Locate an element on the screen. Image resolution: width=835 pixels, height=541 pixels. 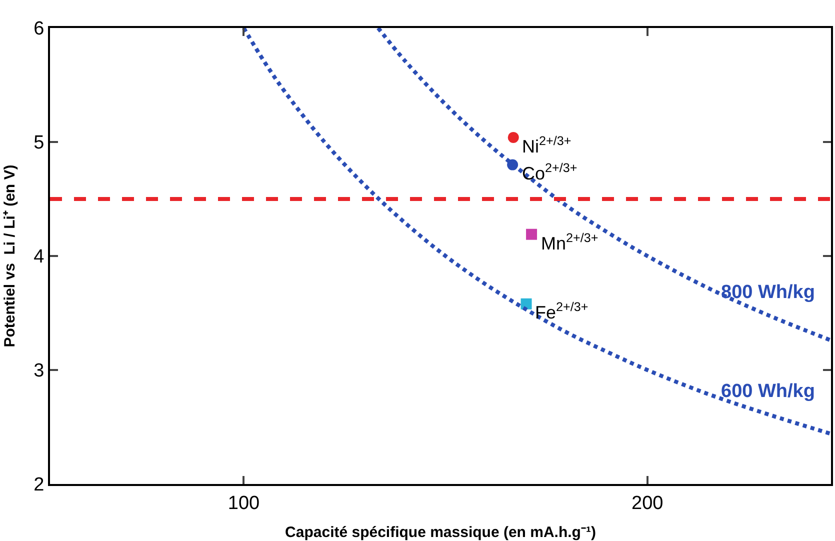
series-label: Ni$^{2+/3+}$ is located at coordinates (547, 145).